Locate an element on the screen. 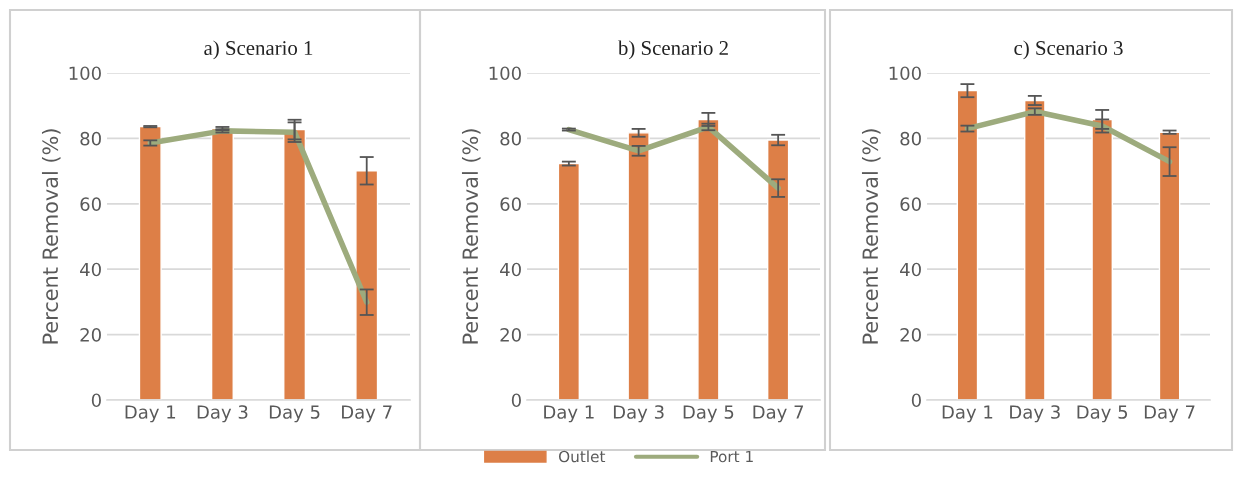 The width and height of the screenshot is (1239, 479). legend-label: Outlet is located at coordinates (582, 456).